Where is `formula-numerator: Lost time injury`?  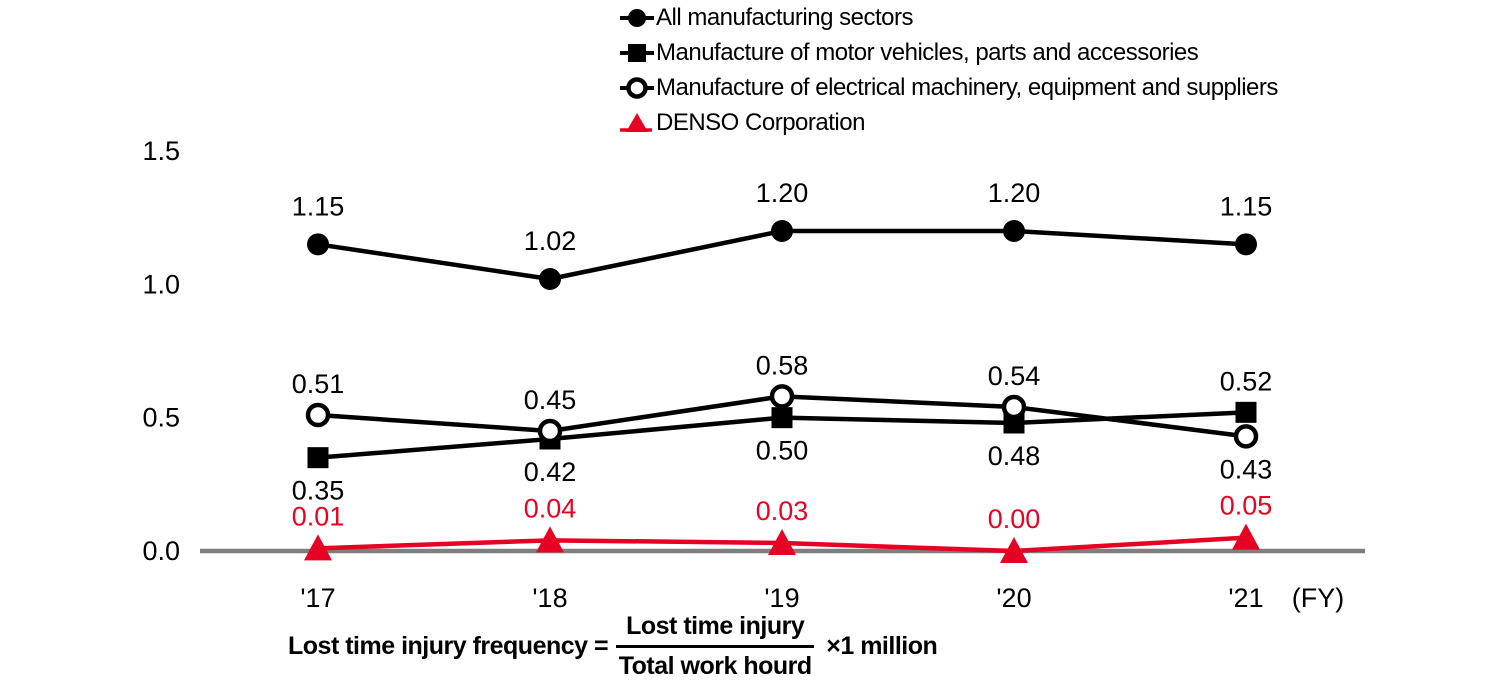
formula-numerator: Lost time injury is located at coordinates (715, 630).